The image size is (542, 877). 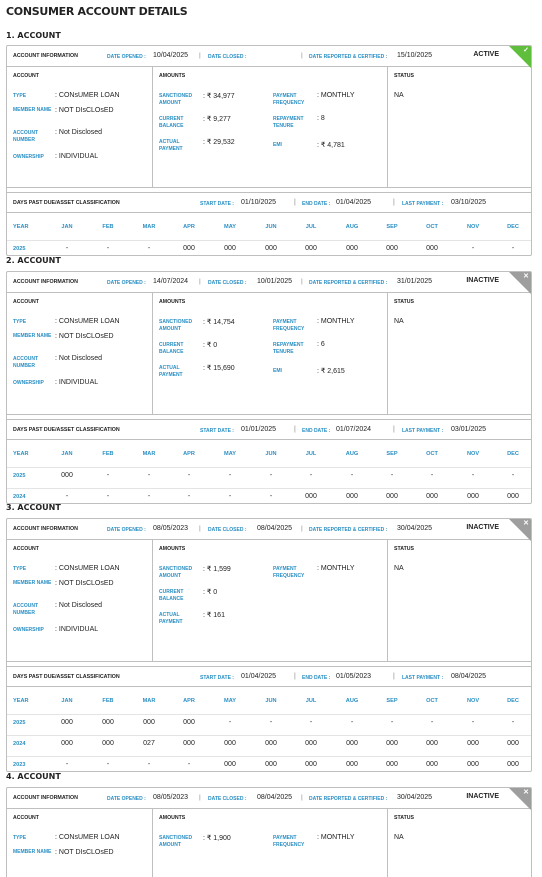 What do you see at coordinates (311, 454) in the screenshot?
I see `month-header: JUL` at bounding box center [311, 454].